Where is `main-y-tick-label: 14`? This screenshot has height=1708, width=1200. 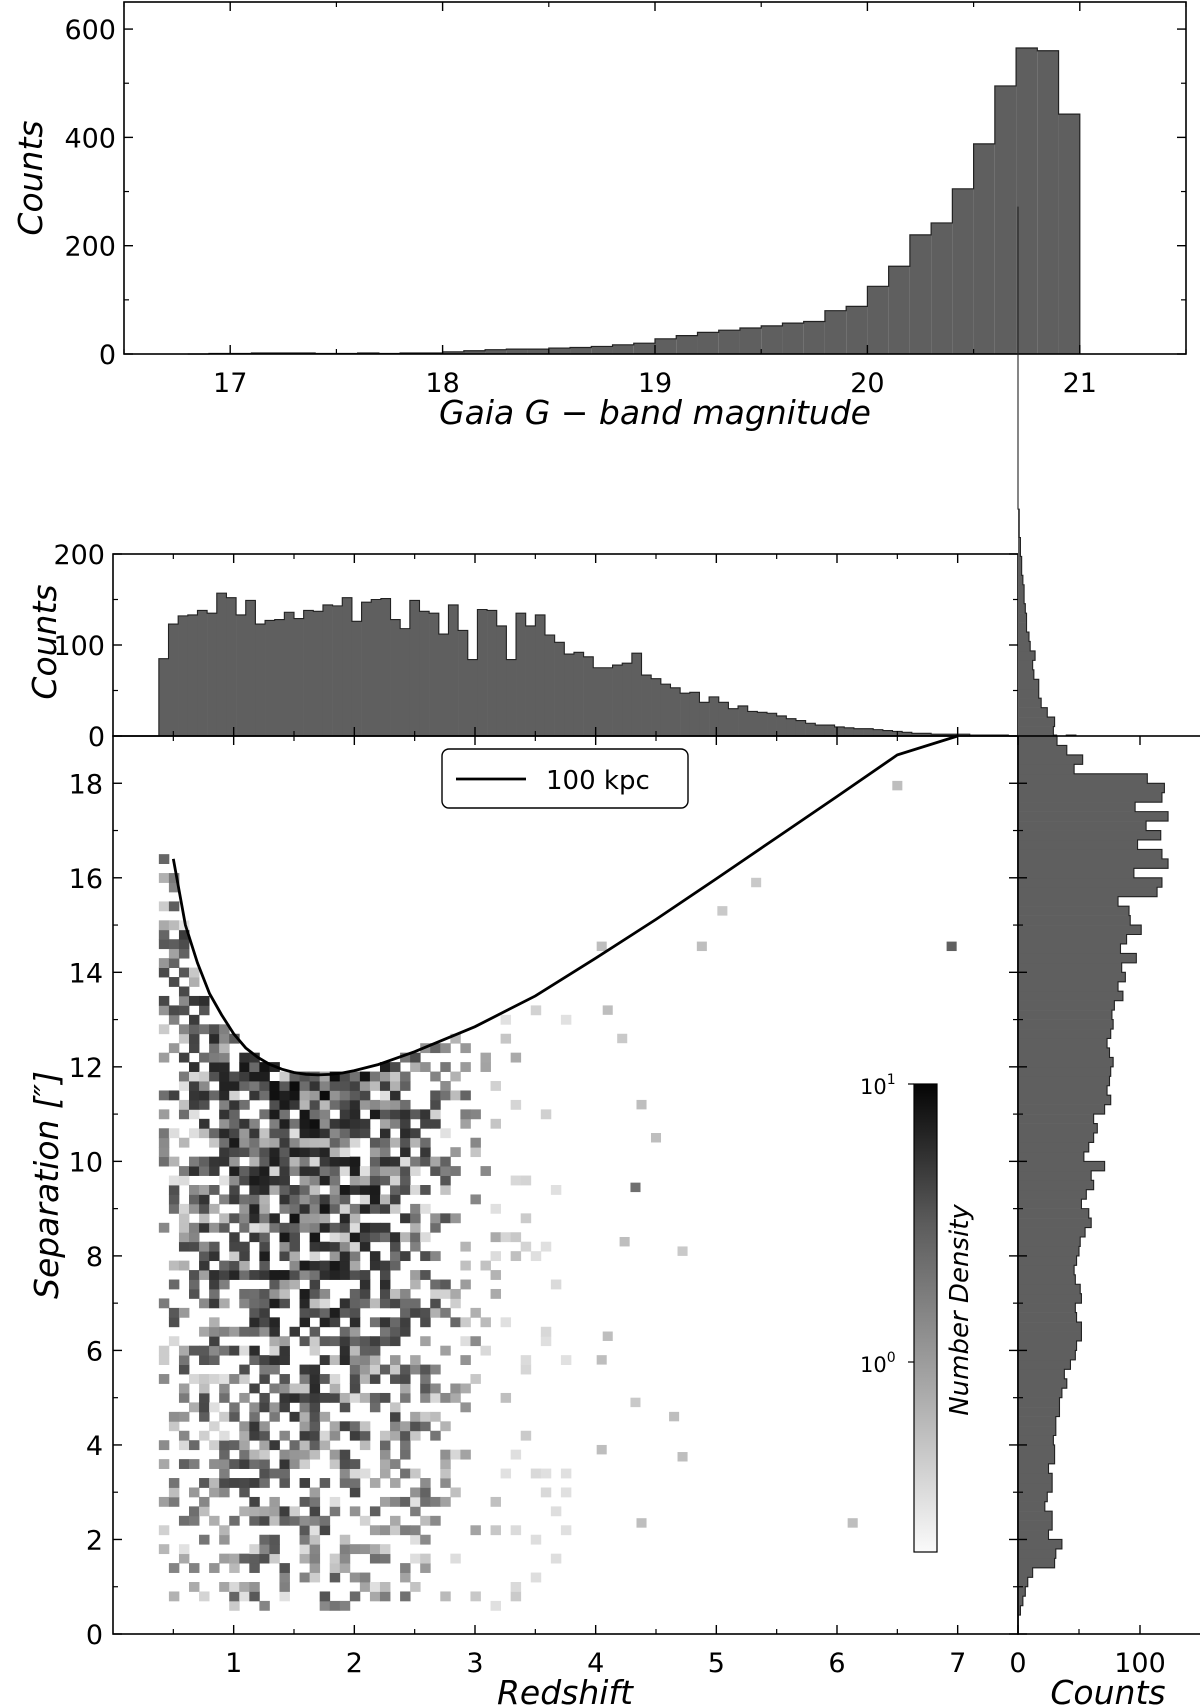 main-y-tick-label: 14 is located at coordinates (86, 973).